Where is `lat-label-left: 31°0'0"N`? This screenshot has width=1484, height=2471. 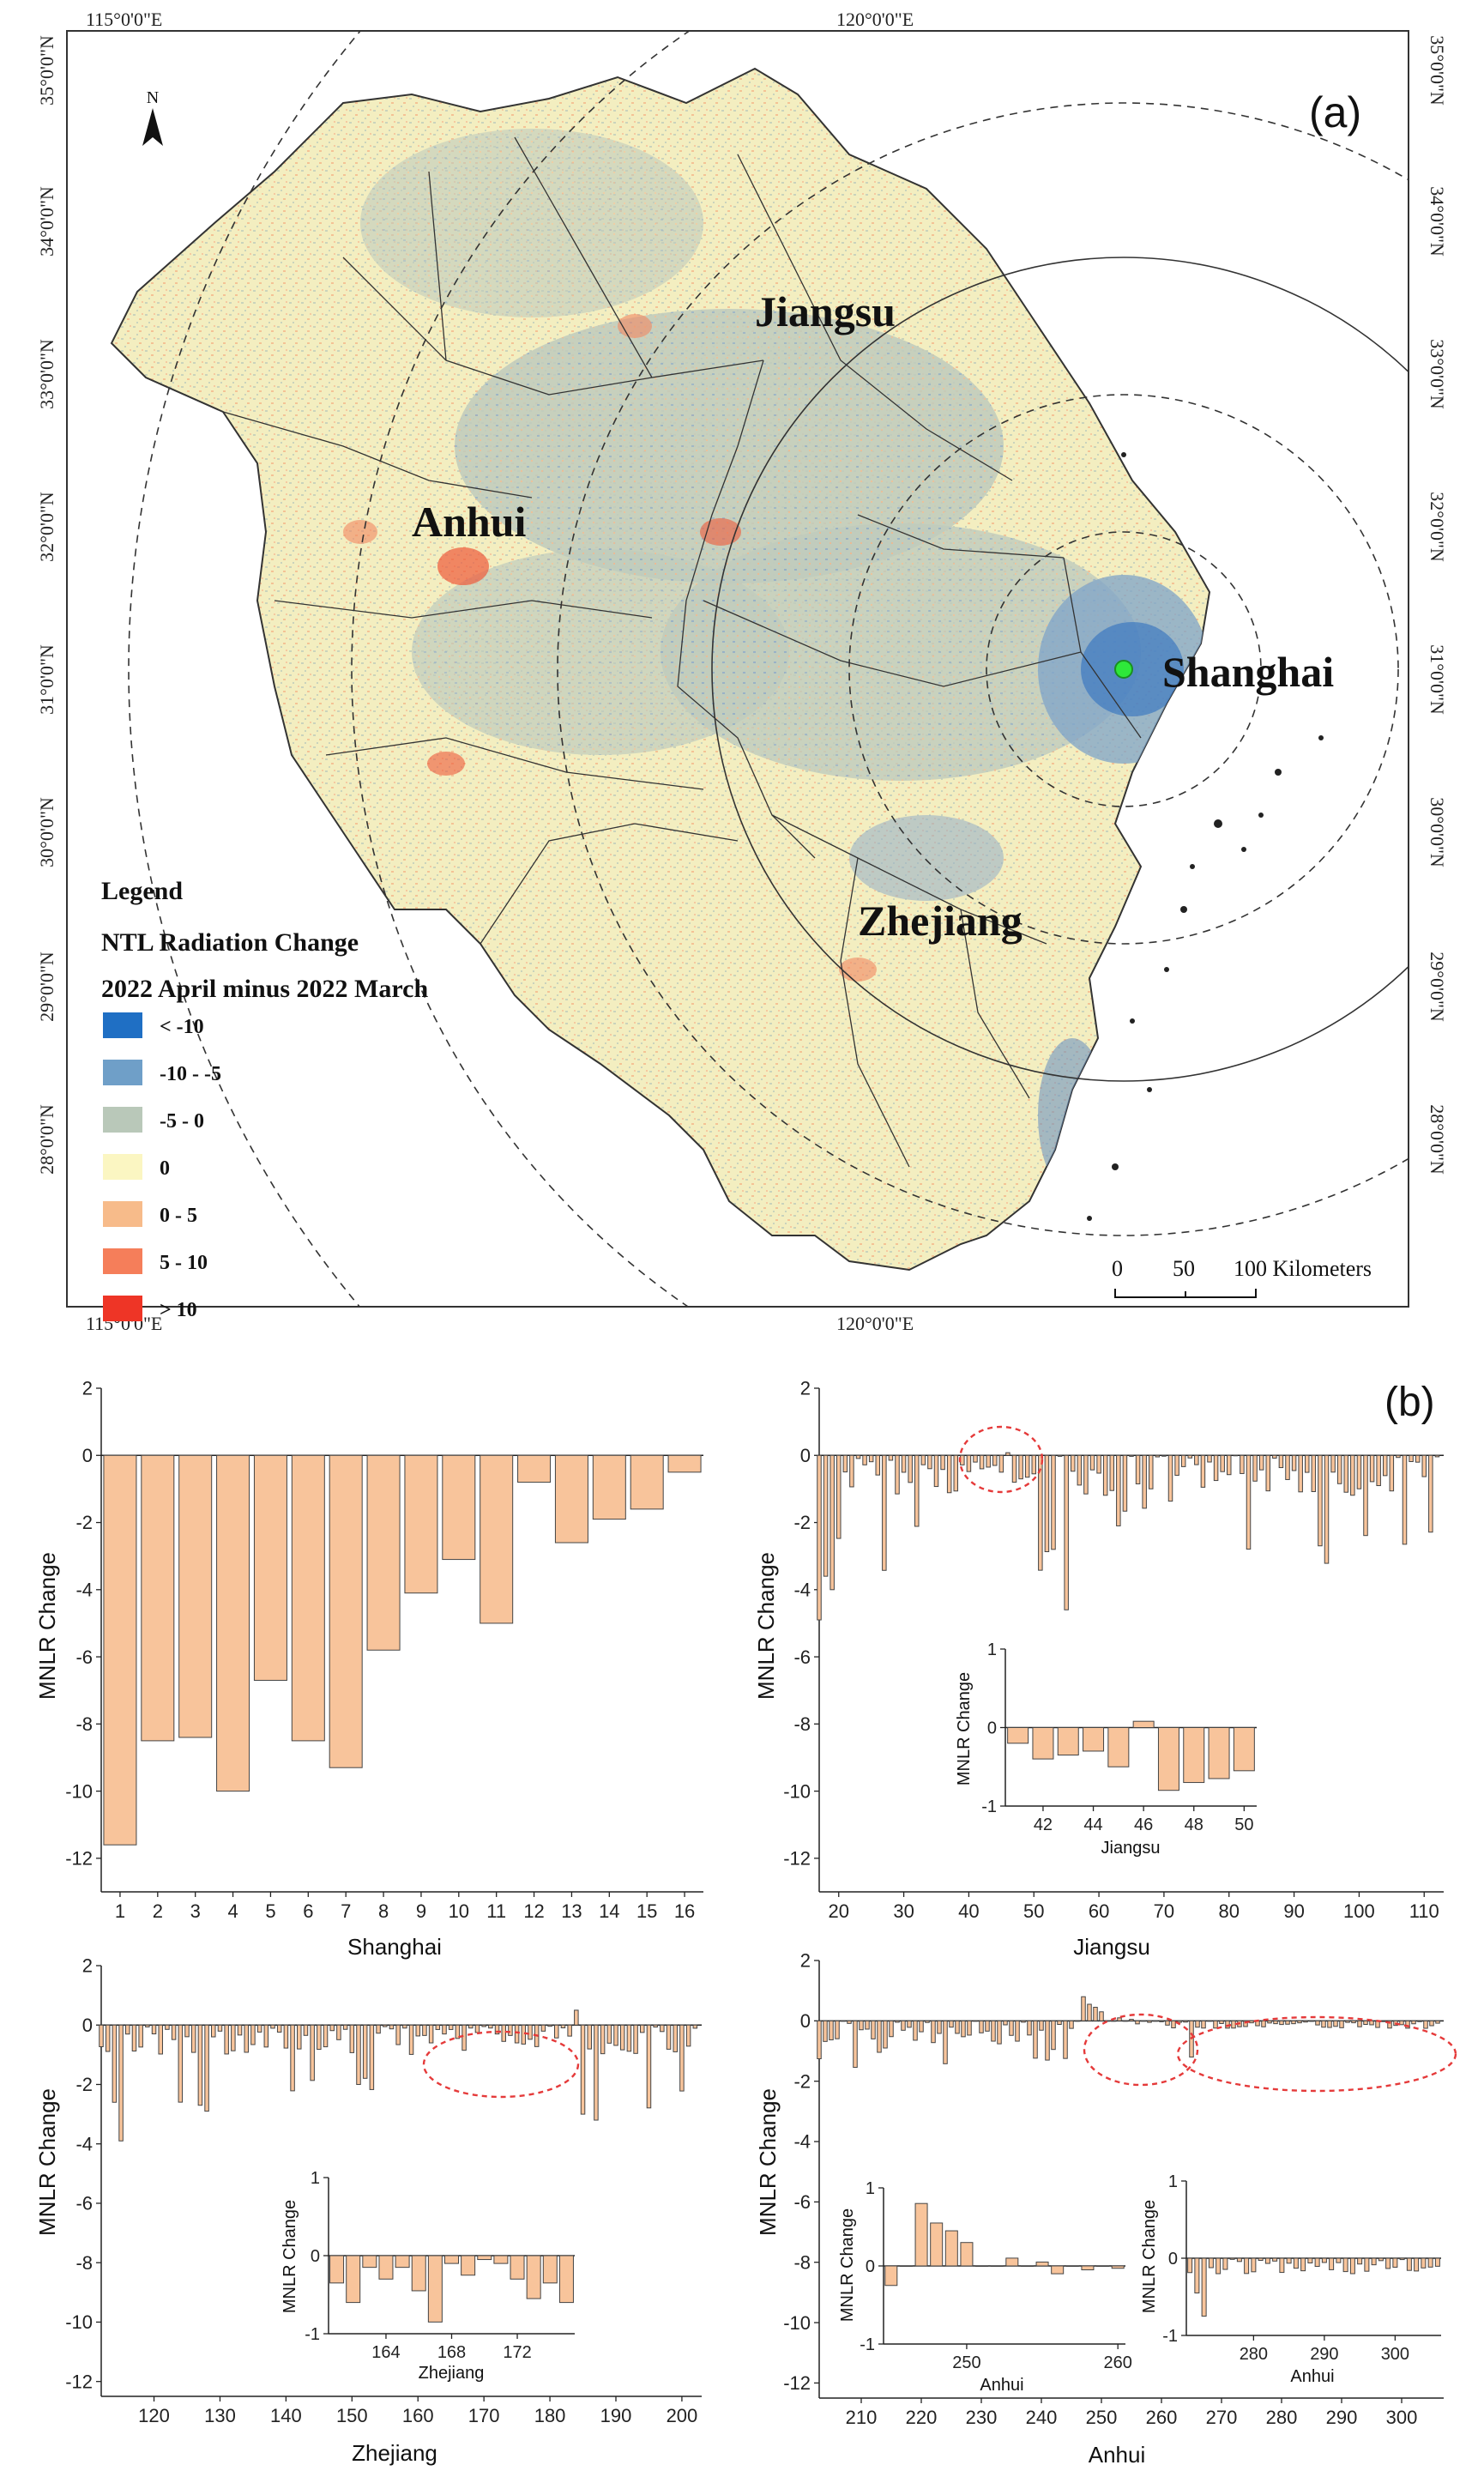 lat-label-left: 31°0'0"N is located at coordinates (46, 679).